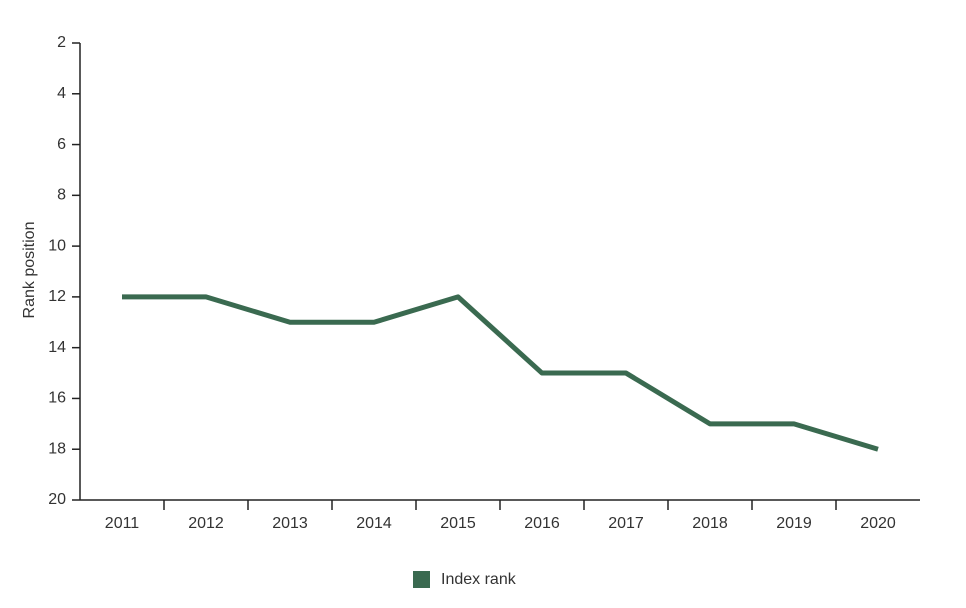  Describe the element at coordinates (57, 245) in the screenshot. I see `y-tick-label: 10` at that location.